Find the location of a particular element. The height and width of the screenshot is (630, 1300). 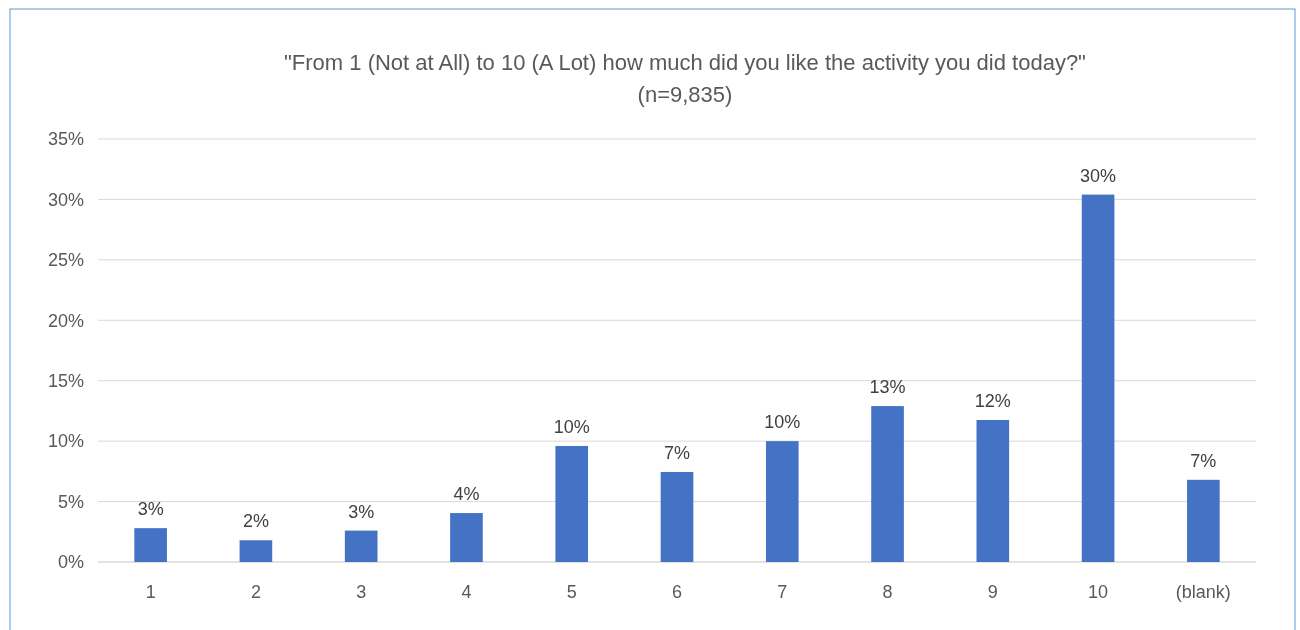

x-tick-label: 10 is located at coordinates (1098, 592).